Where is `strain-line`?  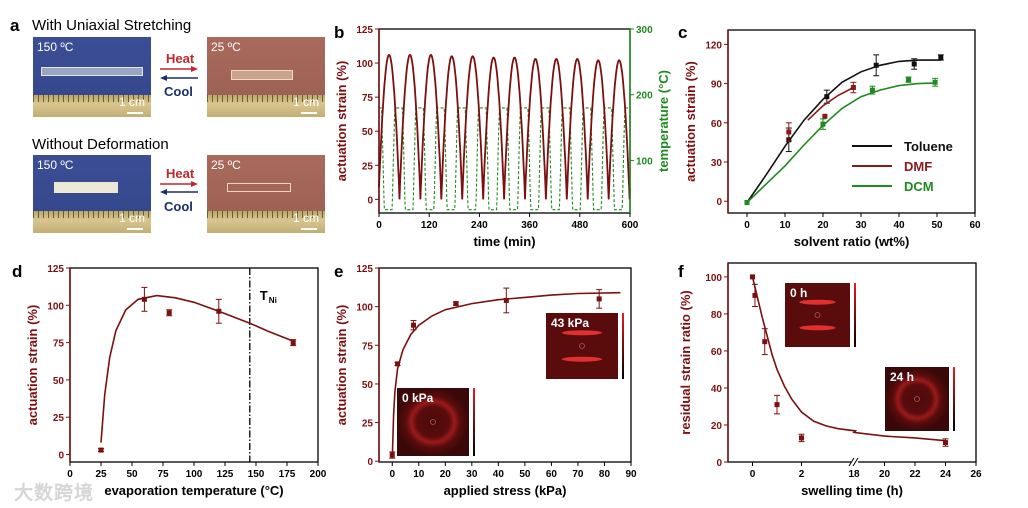 strain-line is located at coordinates (504, 126).